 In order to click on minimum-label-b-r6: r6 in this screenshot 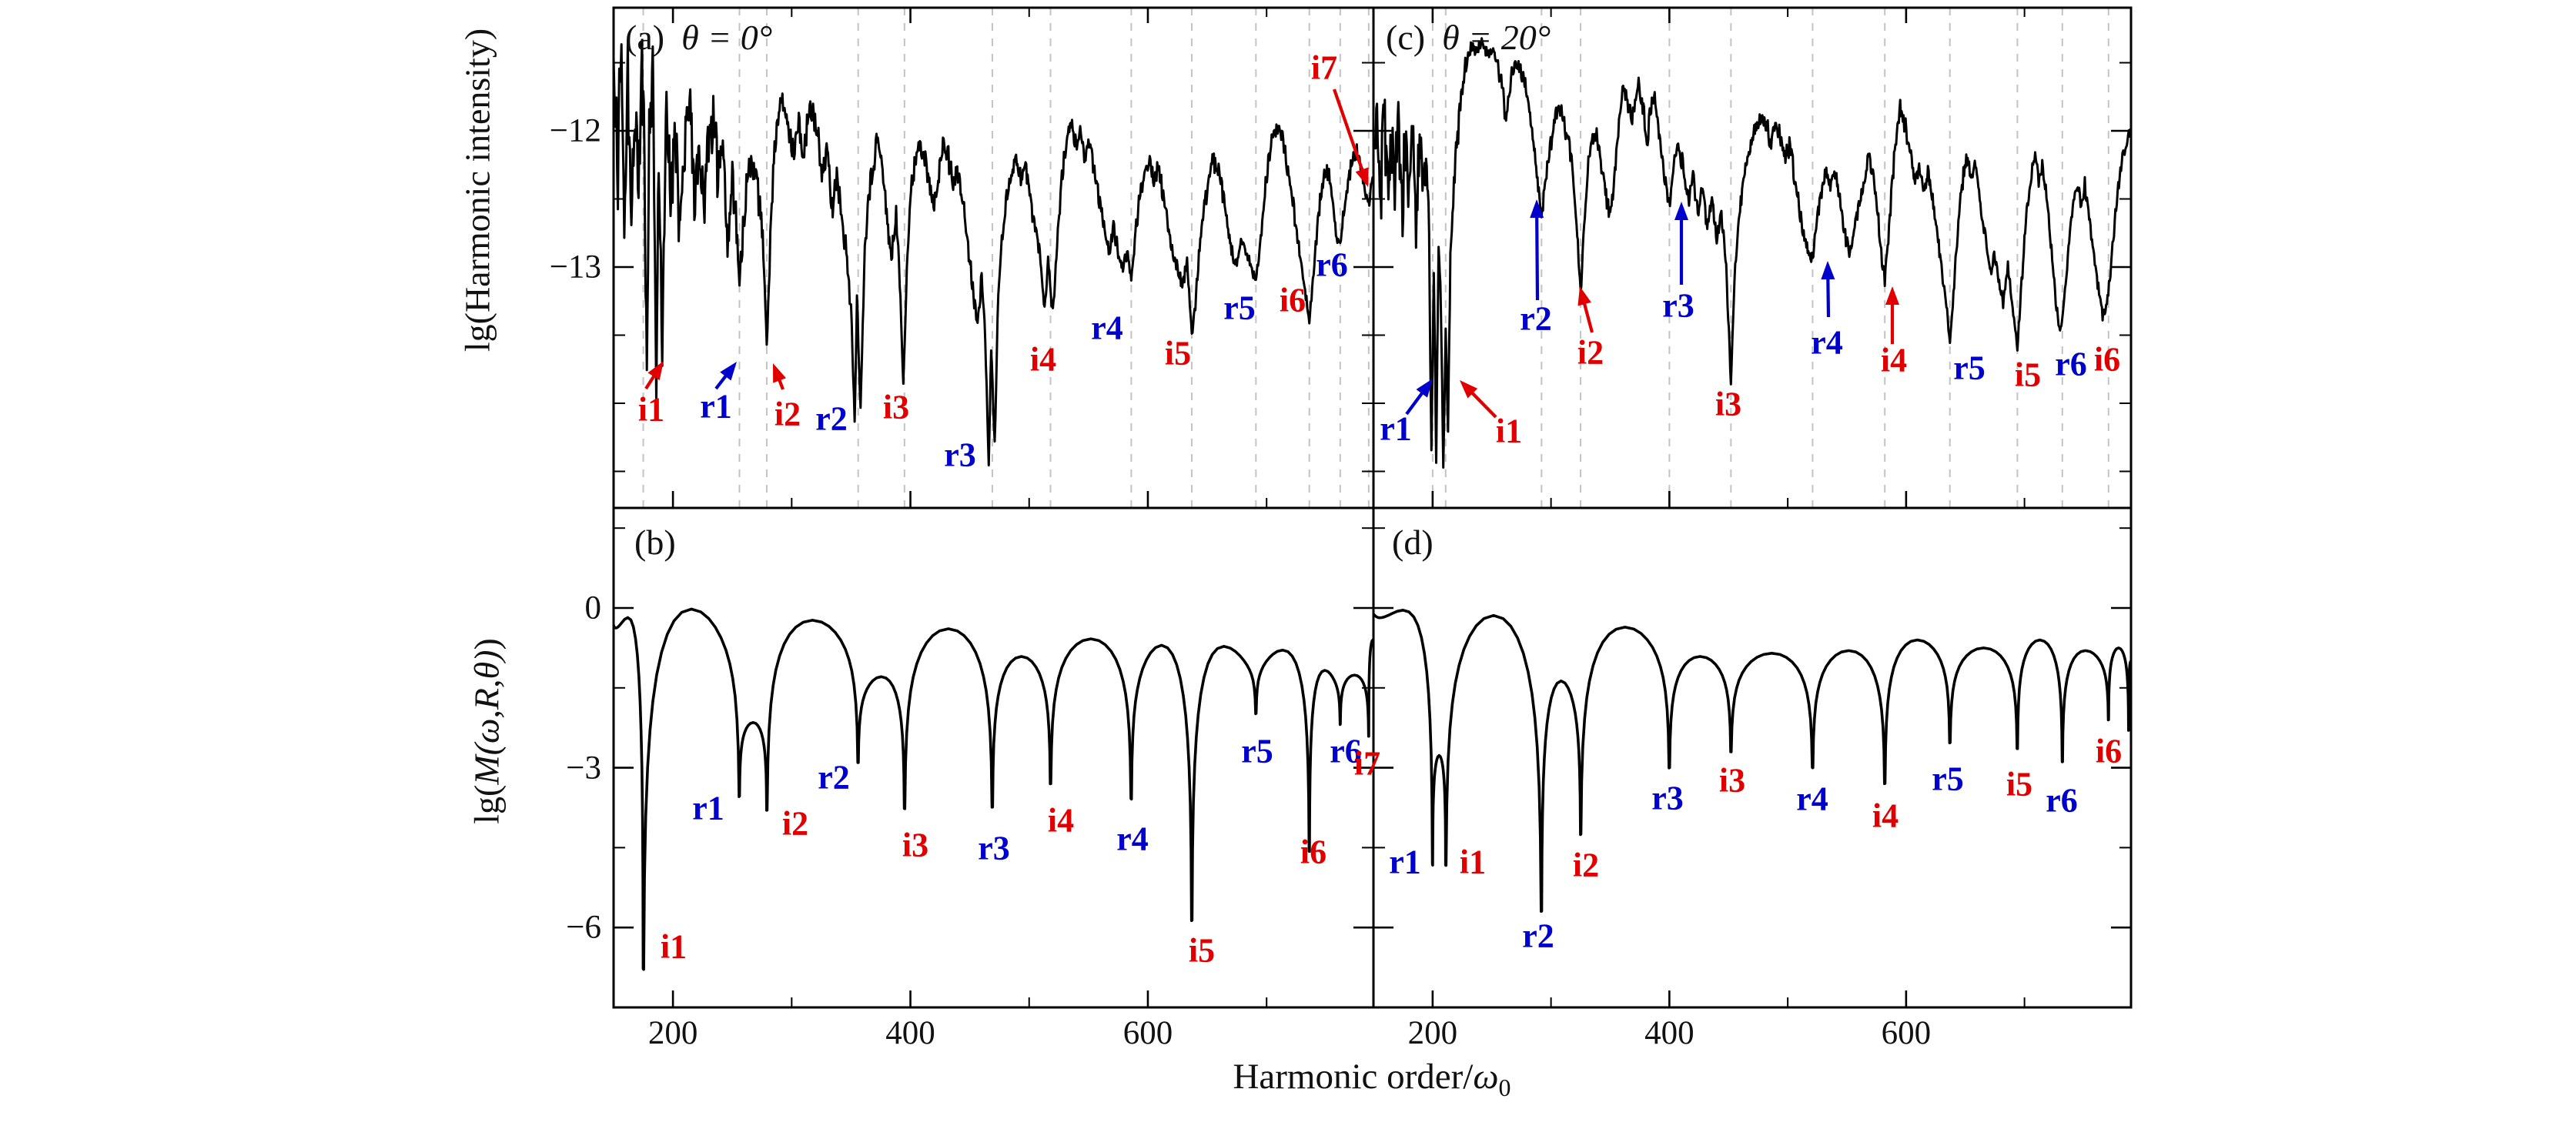, I will do `click(1346, 751)`.